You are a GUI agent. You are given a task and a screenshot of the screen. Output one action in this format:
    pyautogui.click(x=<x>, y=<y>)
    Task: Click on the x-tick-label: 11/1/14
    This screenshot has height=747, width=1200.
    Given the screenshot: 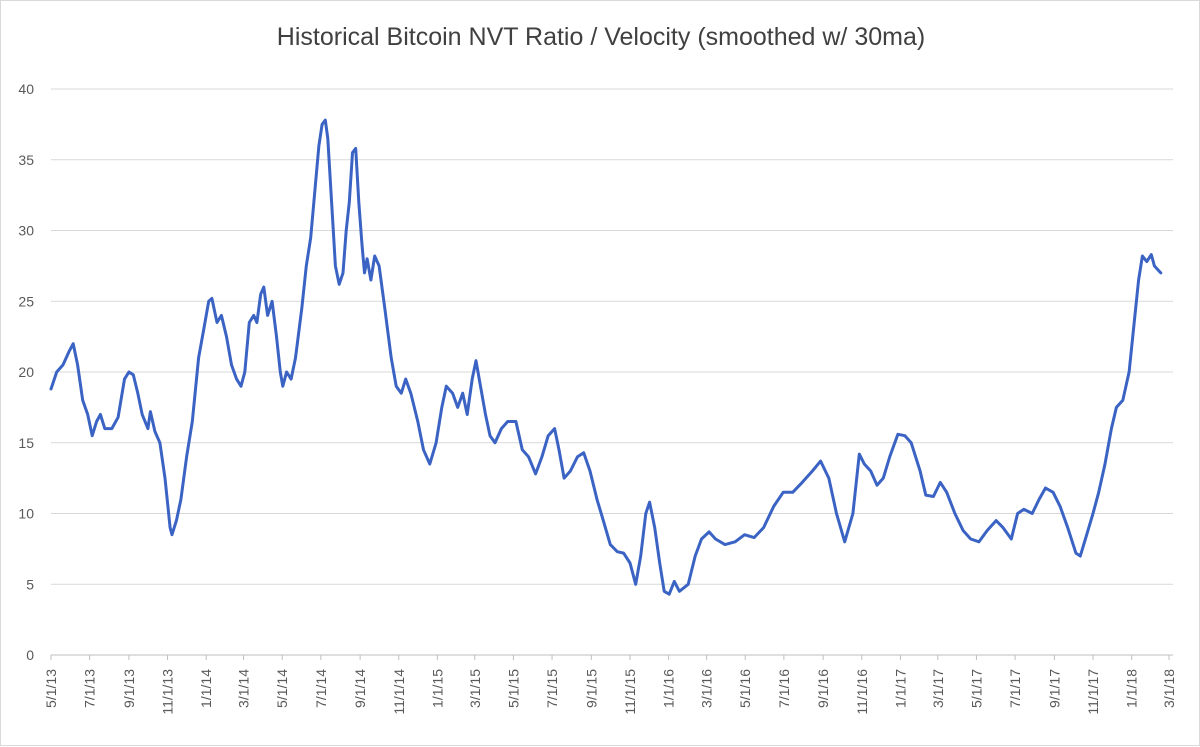 What is the action you would take?
    pyautogui.click(x=399, y=692)
    